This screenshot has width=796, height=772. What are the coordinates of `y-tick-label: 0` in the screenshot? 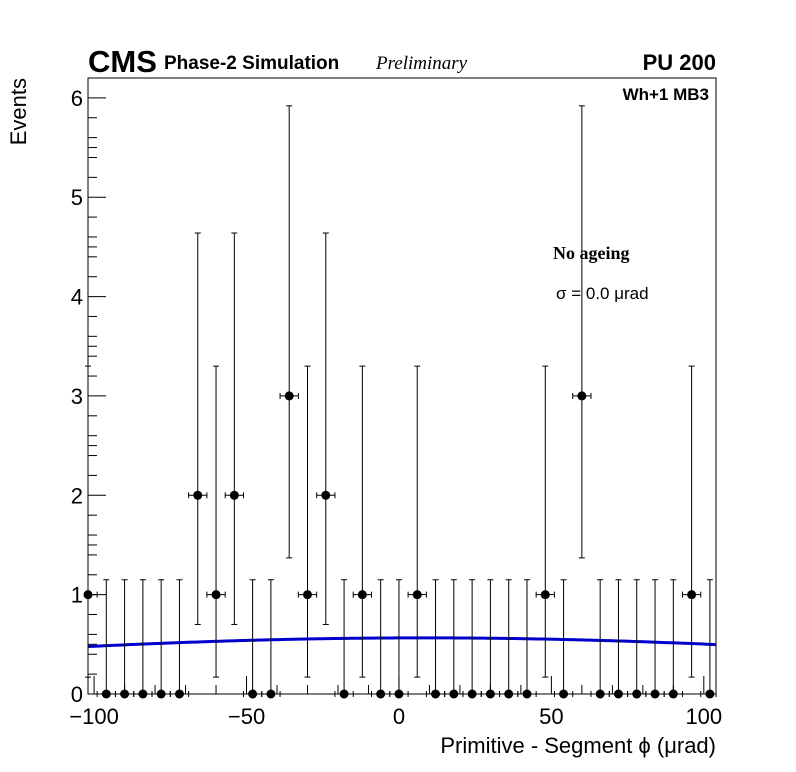 It's located at (77, 694).